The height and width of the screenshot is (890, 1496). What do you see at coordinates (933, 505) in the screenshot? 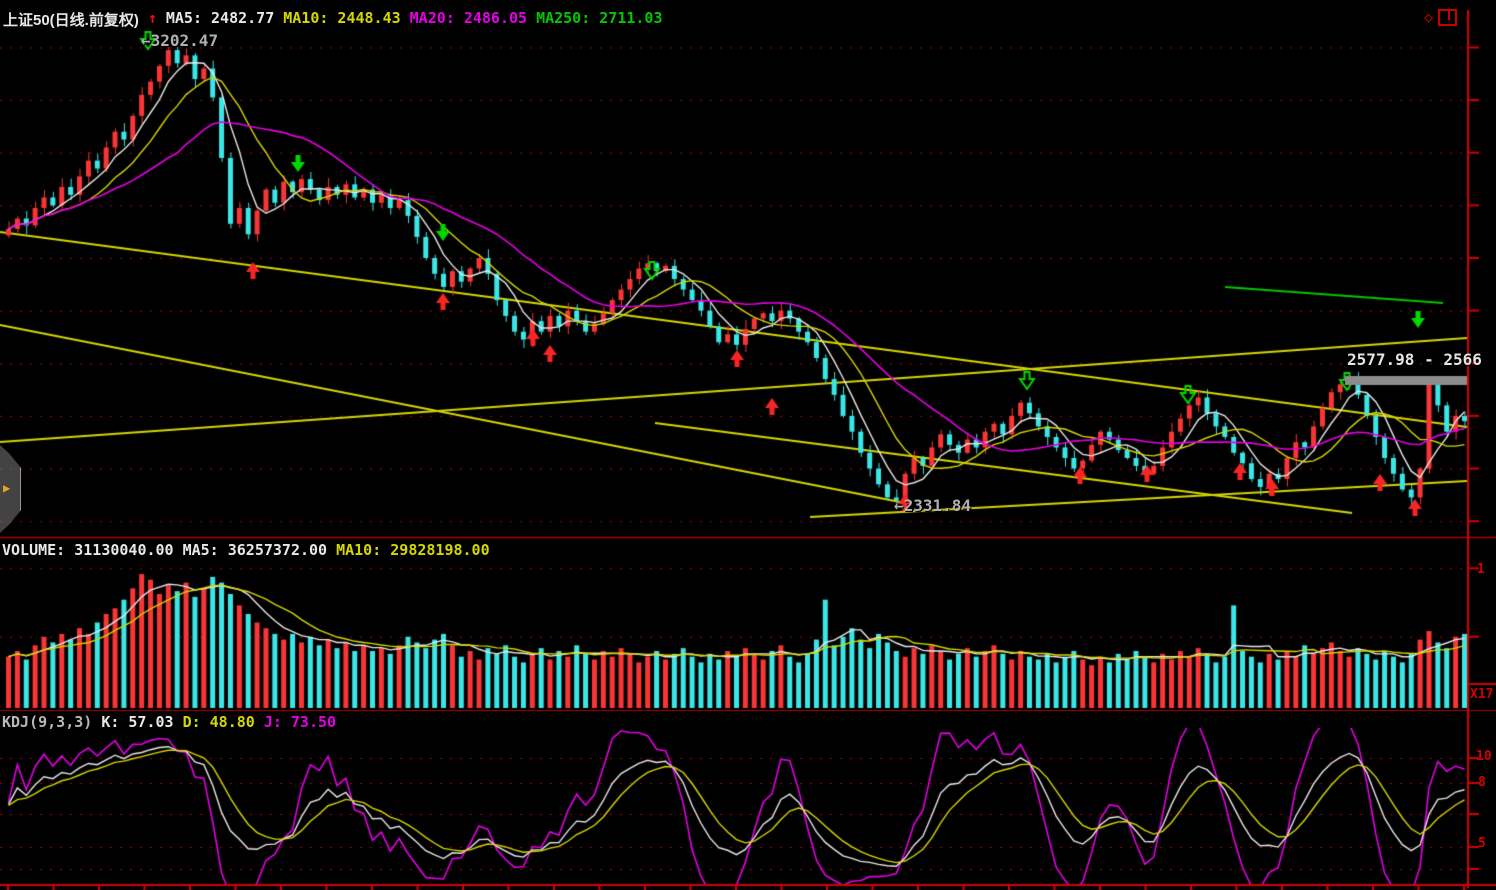
I see `low-price-label: ←2331.84` at bounding box center [933, 505].